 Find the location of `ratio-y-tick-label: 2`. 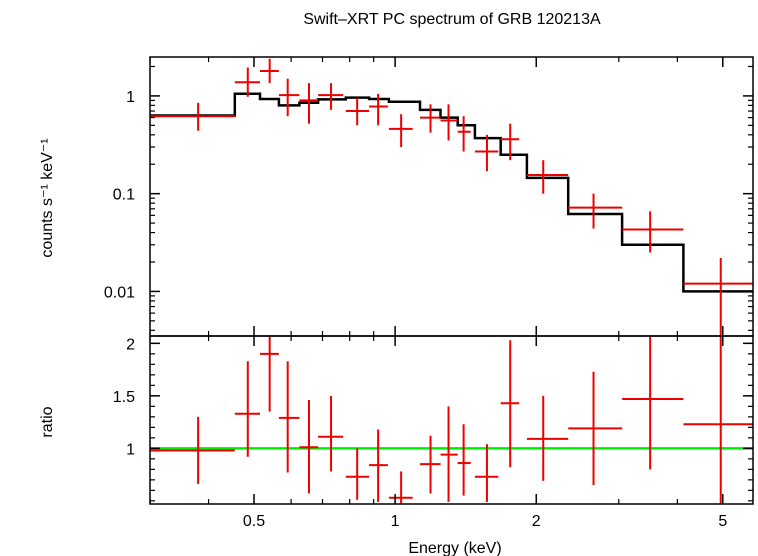

ratio-y-tick-label: 2 is located at coordinates (130, 344).